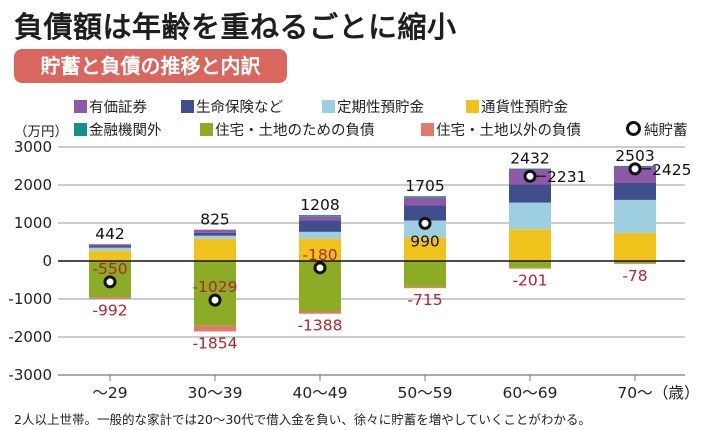 The height and width of the screenshot is (430, 710). I want to click on legend-item-securities: 有価証券, so click(110, 108).